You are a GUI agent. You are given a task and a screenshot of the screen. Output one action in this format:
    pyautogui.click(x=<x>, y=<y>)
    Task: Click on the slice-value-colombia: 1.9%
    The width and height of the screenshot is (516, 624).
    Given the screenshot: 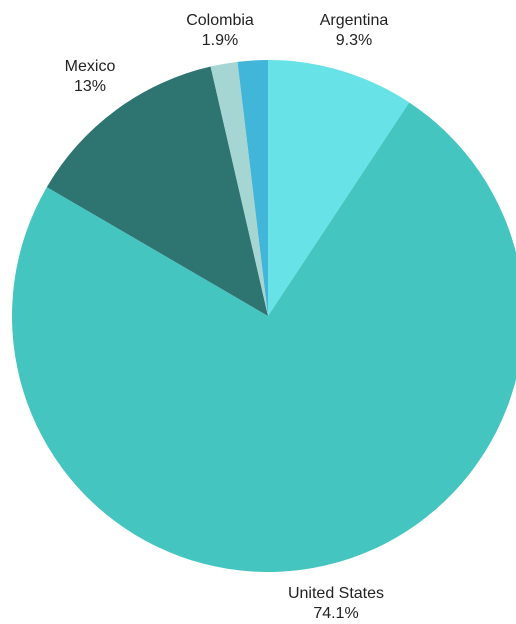 What is the action you would take?
    pyautogui.click(x=220, y=40)
    